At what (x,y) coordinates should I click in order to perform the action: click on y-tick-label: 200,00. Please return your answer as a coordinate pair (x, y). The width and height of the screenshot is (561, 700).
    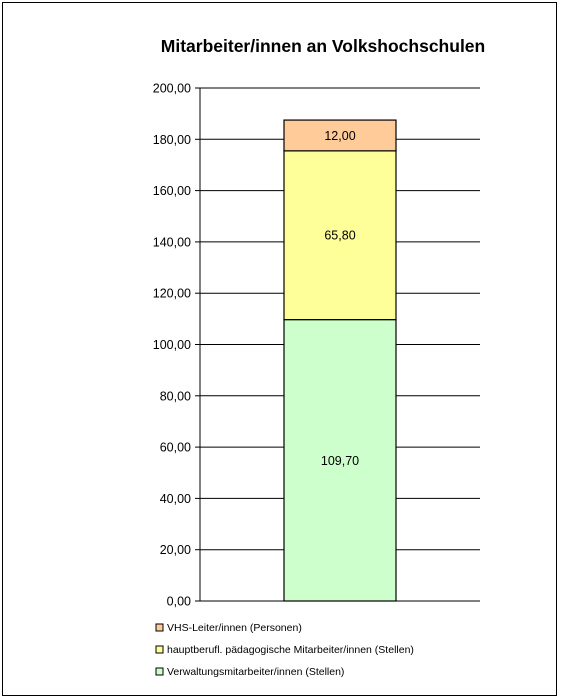
    Looking at the image, I should click on (172, 89).